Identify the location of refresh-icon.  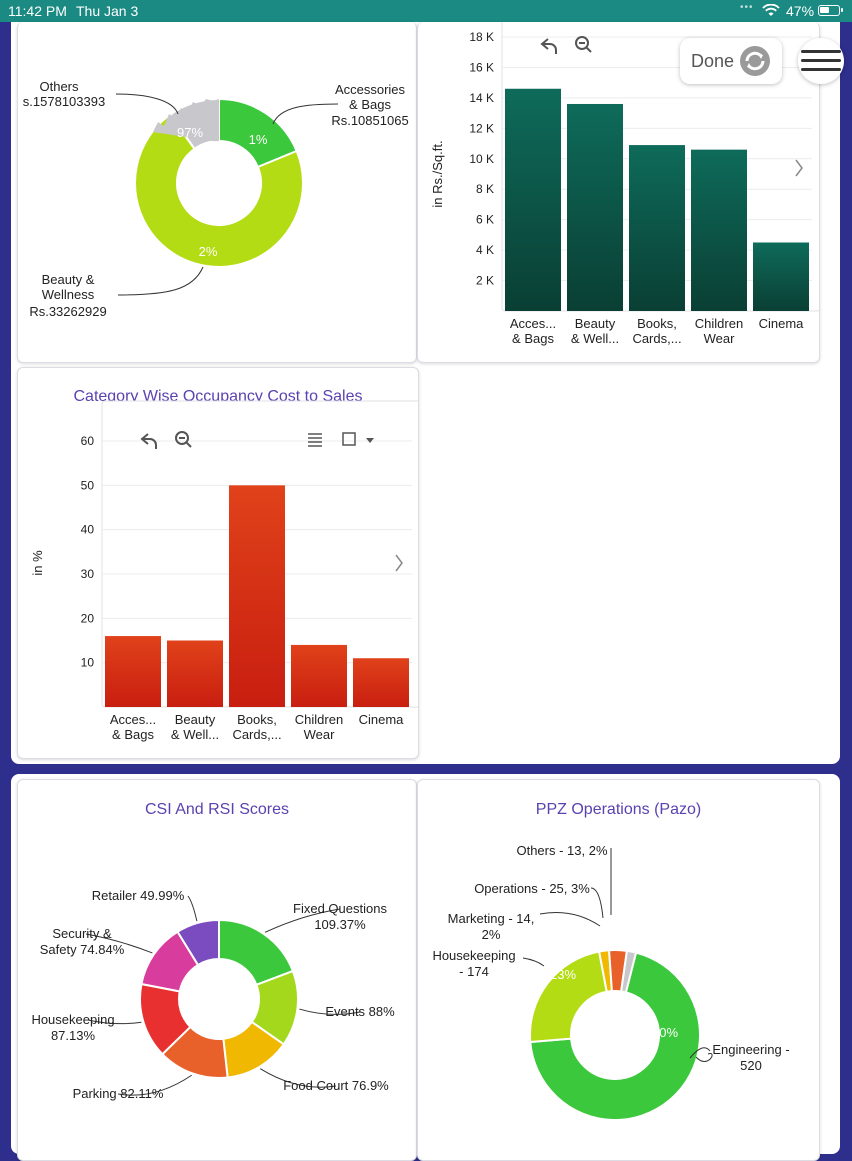
(755, 61).